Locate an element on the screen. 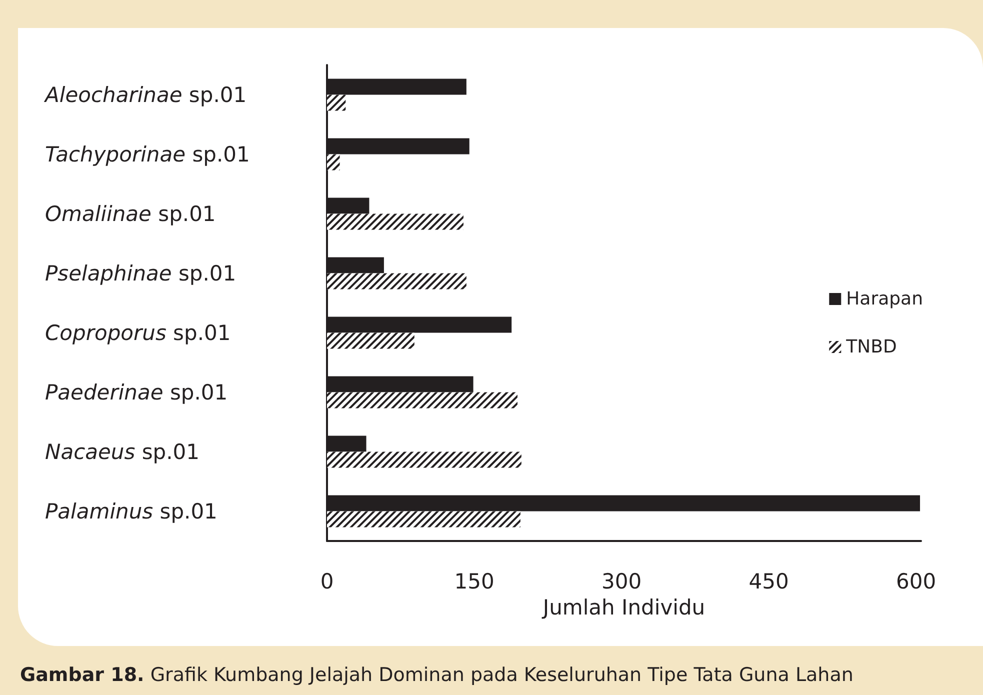  y-tick-label: Palaminus sp.01 is located at coordinates (131, 511).